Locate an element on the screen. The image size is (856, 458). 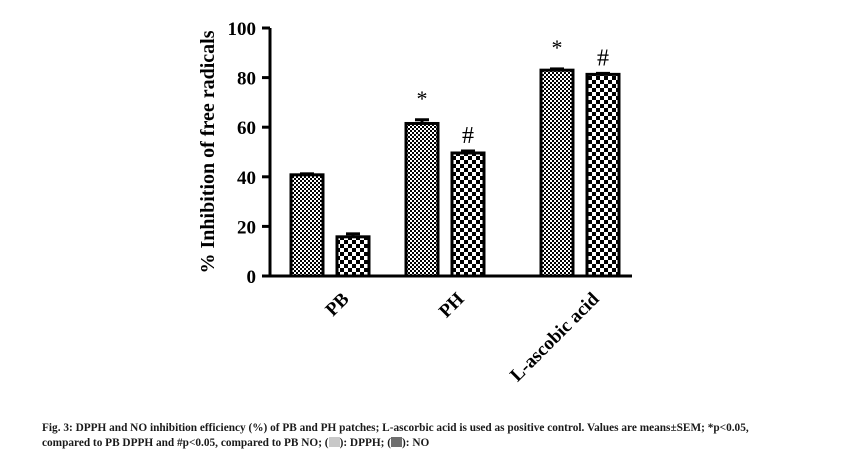
y-tick-label: 0 is located at coordinates (252, 277).